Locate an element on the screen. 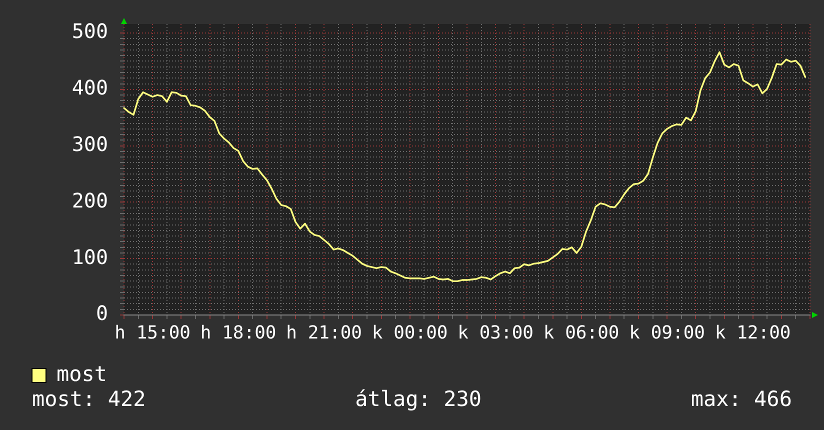  x-tick-label: h 18:00 is located at coordinates (238, 333).